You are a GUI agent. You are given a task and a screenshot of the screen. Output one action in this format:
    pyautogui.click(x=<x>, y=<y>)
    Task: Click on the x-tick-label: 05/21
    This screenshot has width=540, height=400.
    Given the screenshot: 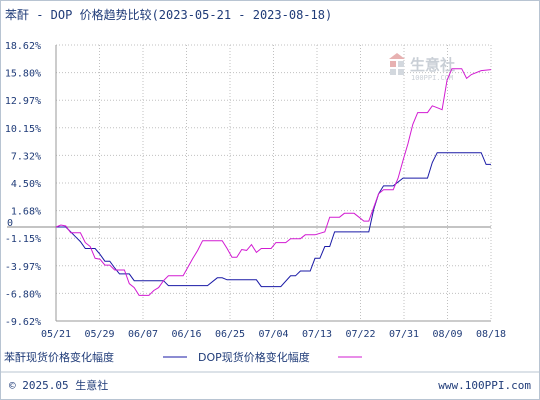 What is the action you would take?
    pyautogui.click(x=56, y=334)
    